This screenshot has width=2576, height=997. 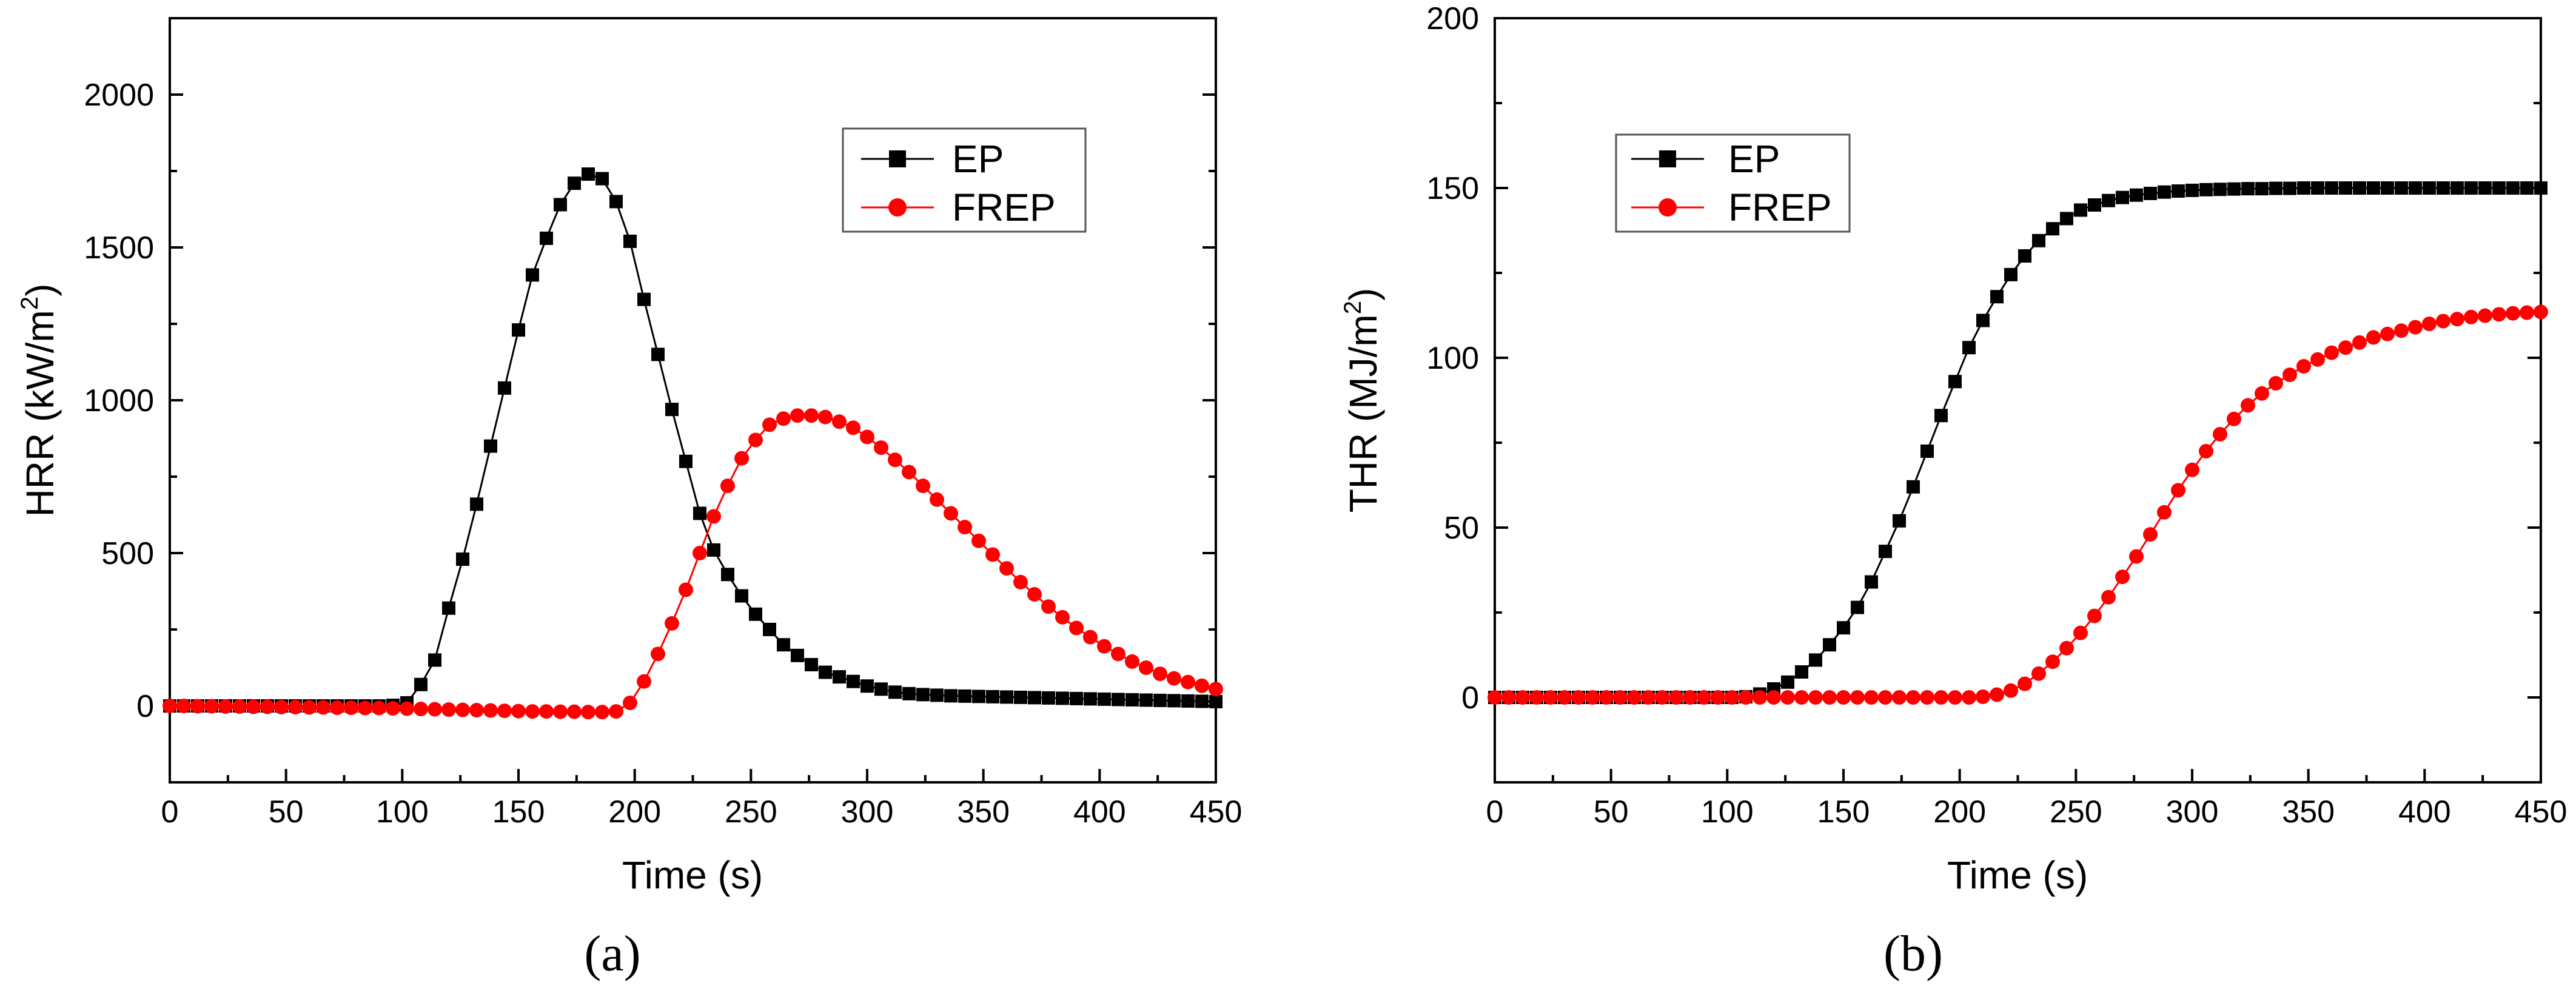 I want to click on y-tick-label: 100, so click(x=1453, y=358).